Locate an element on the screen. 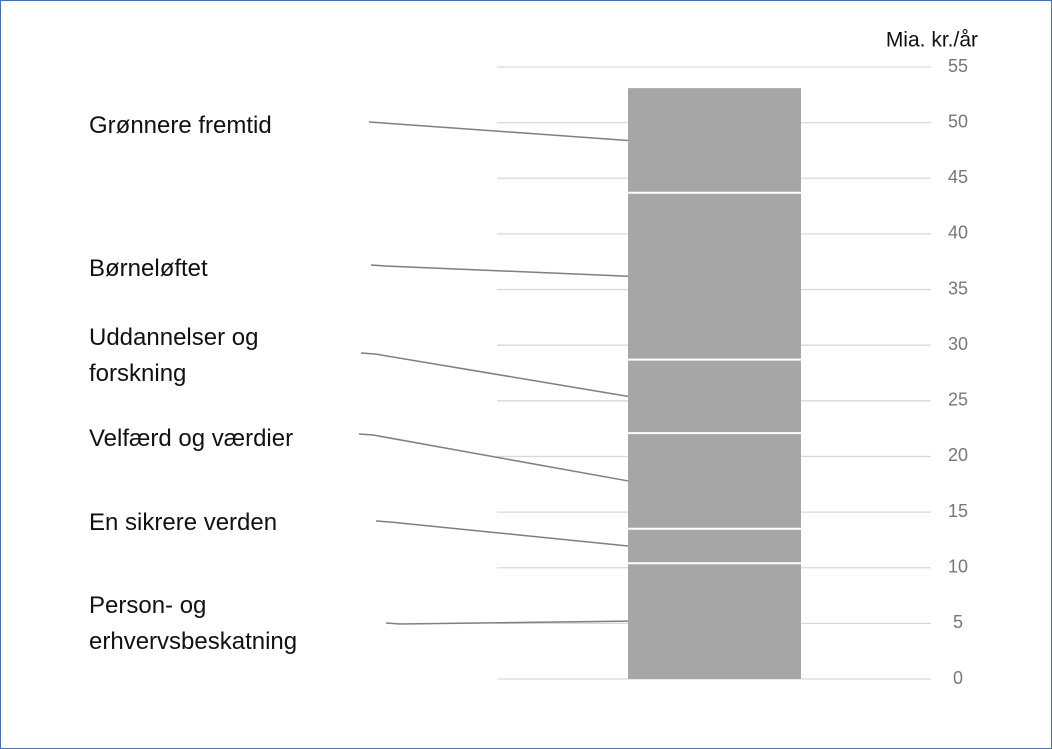  y-tick-label: 20 is located at coordinates (958, 455).